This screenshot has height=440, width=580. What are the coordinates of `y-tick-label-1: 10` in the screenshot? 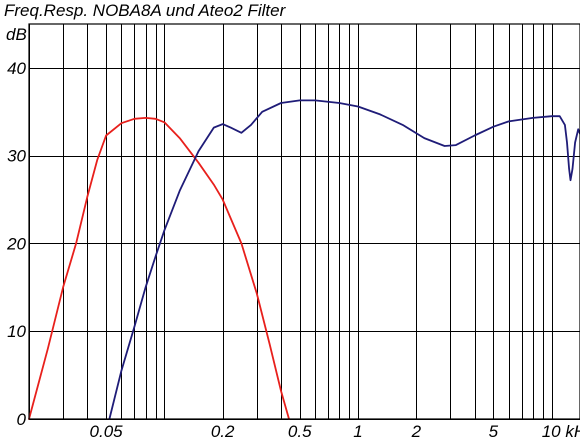 It's located at (16, 331).